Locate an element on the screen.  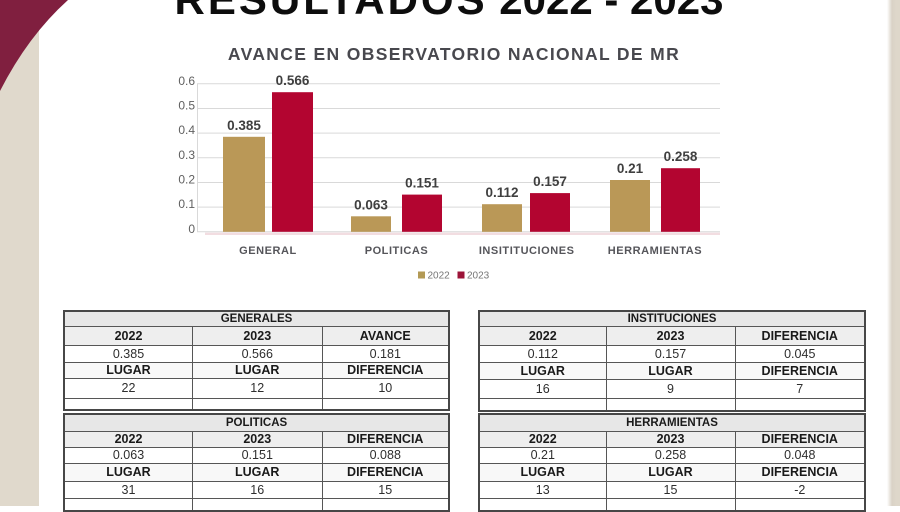
svg-text: 0.3 is located at coordinates (186, 155).